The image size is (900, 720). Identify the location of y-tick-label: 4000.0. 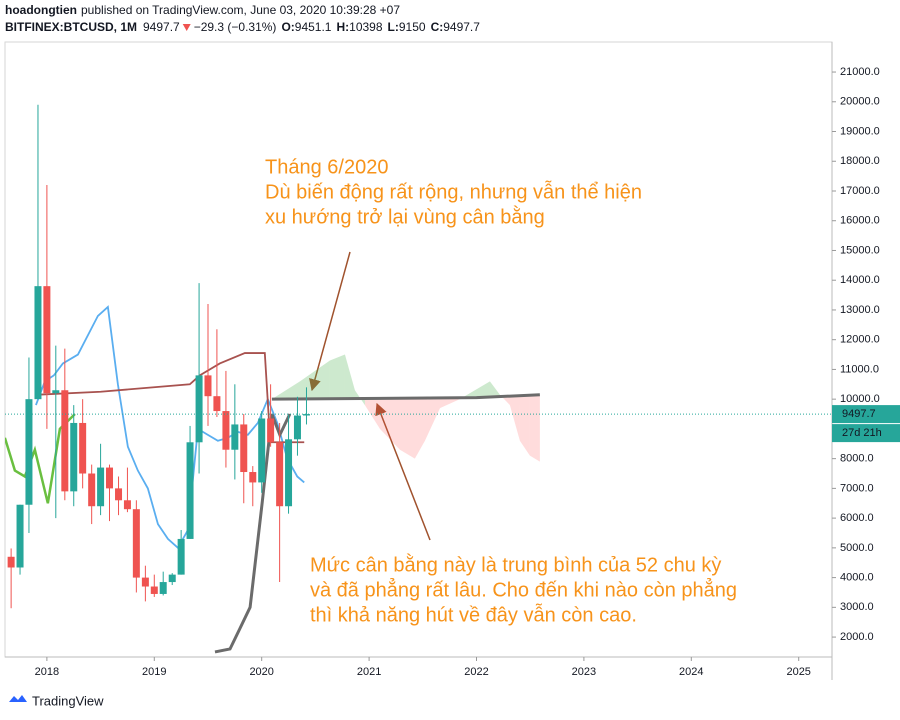
(857, 578).